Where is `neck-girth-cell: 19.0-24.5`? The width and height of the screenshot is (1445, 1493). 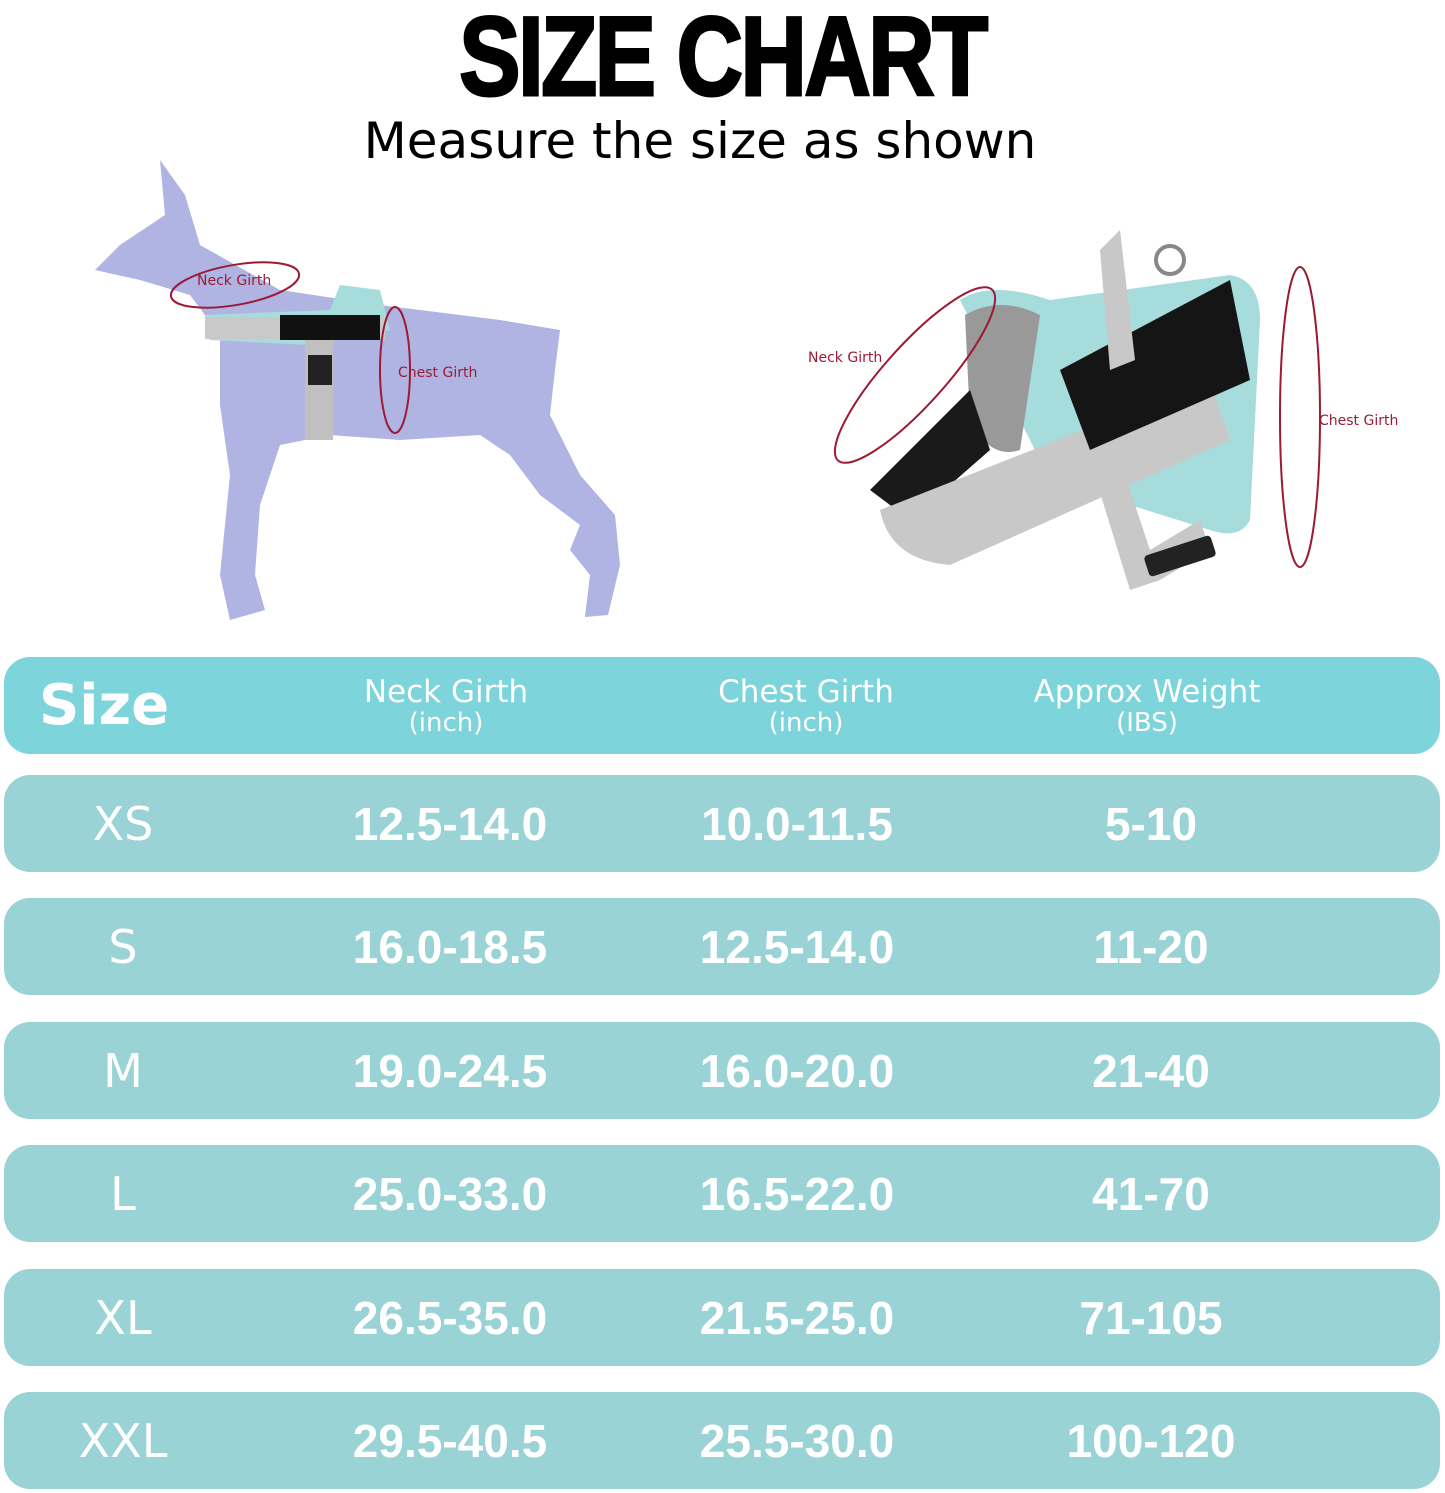
neck-girth-cell: 19.0-24.5 is located at coordinates (450, 1070).